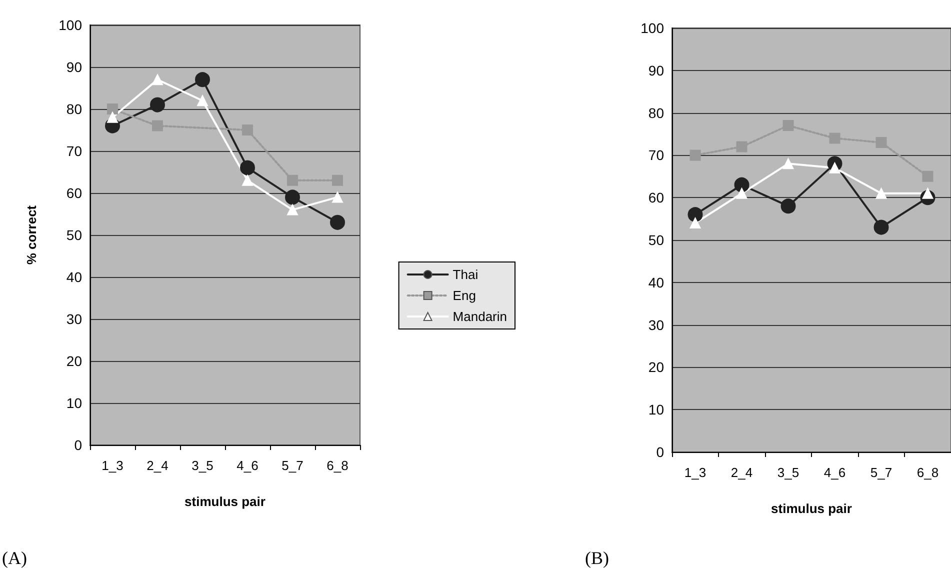  Describe the element at coordinates (31, 234) in the screenshot. I see `y-axis-title: % correct` at that location.